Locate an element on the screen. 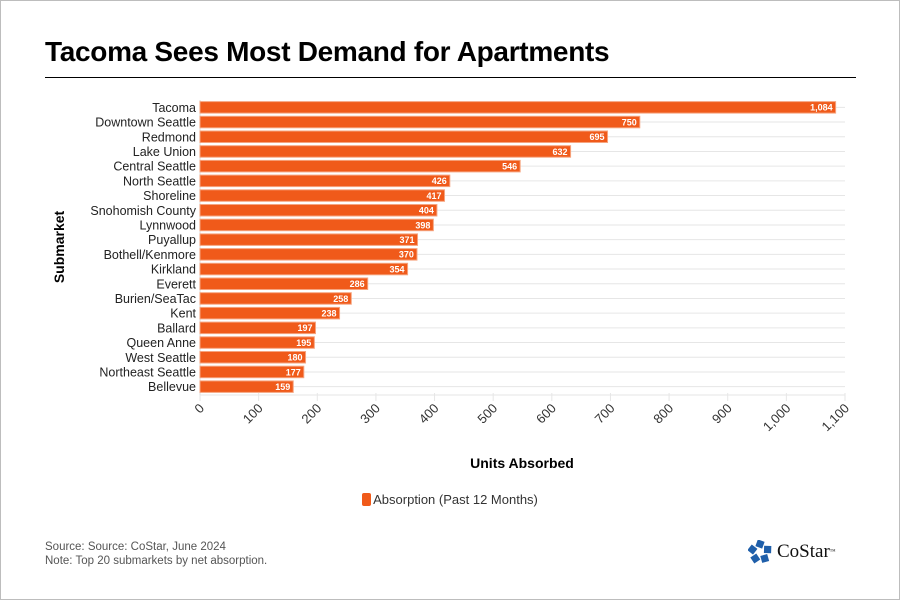  category-label: Kent is located at coordinates (183, 314).